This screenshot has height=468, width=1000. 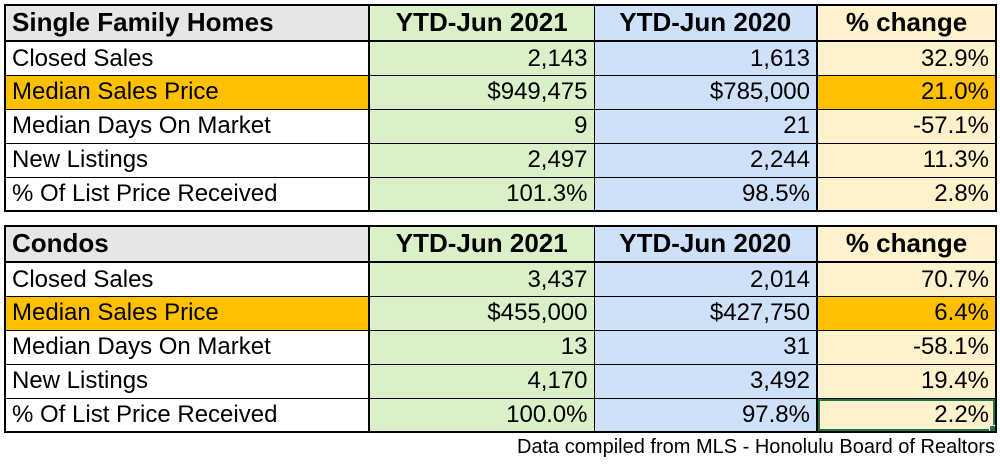 I want to click on value-change: -58.1%, so click(x=906, y=347).